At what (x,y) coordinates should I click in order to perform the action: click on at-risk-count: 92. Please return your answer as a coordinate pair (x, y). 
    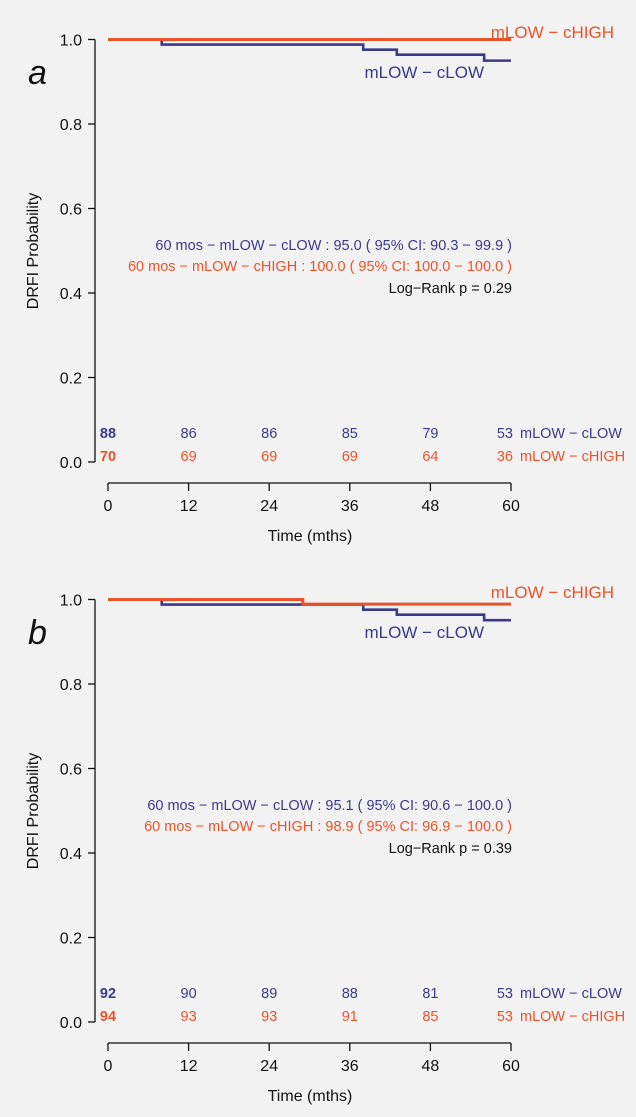
    Looking at the image, I should click on (108, 994).